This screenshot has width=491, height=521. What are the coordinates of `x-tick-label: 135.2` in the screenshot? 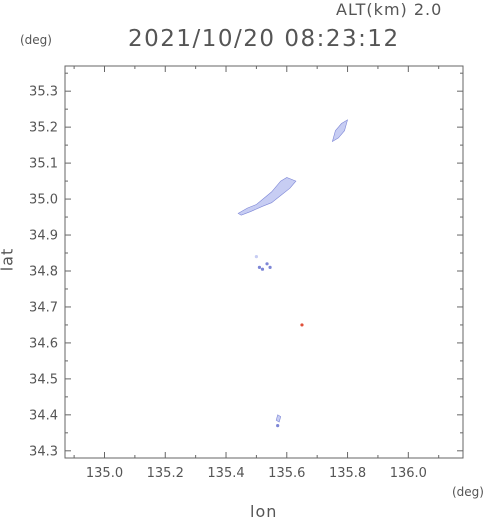 It's located at (165, 473).